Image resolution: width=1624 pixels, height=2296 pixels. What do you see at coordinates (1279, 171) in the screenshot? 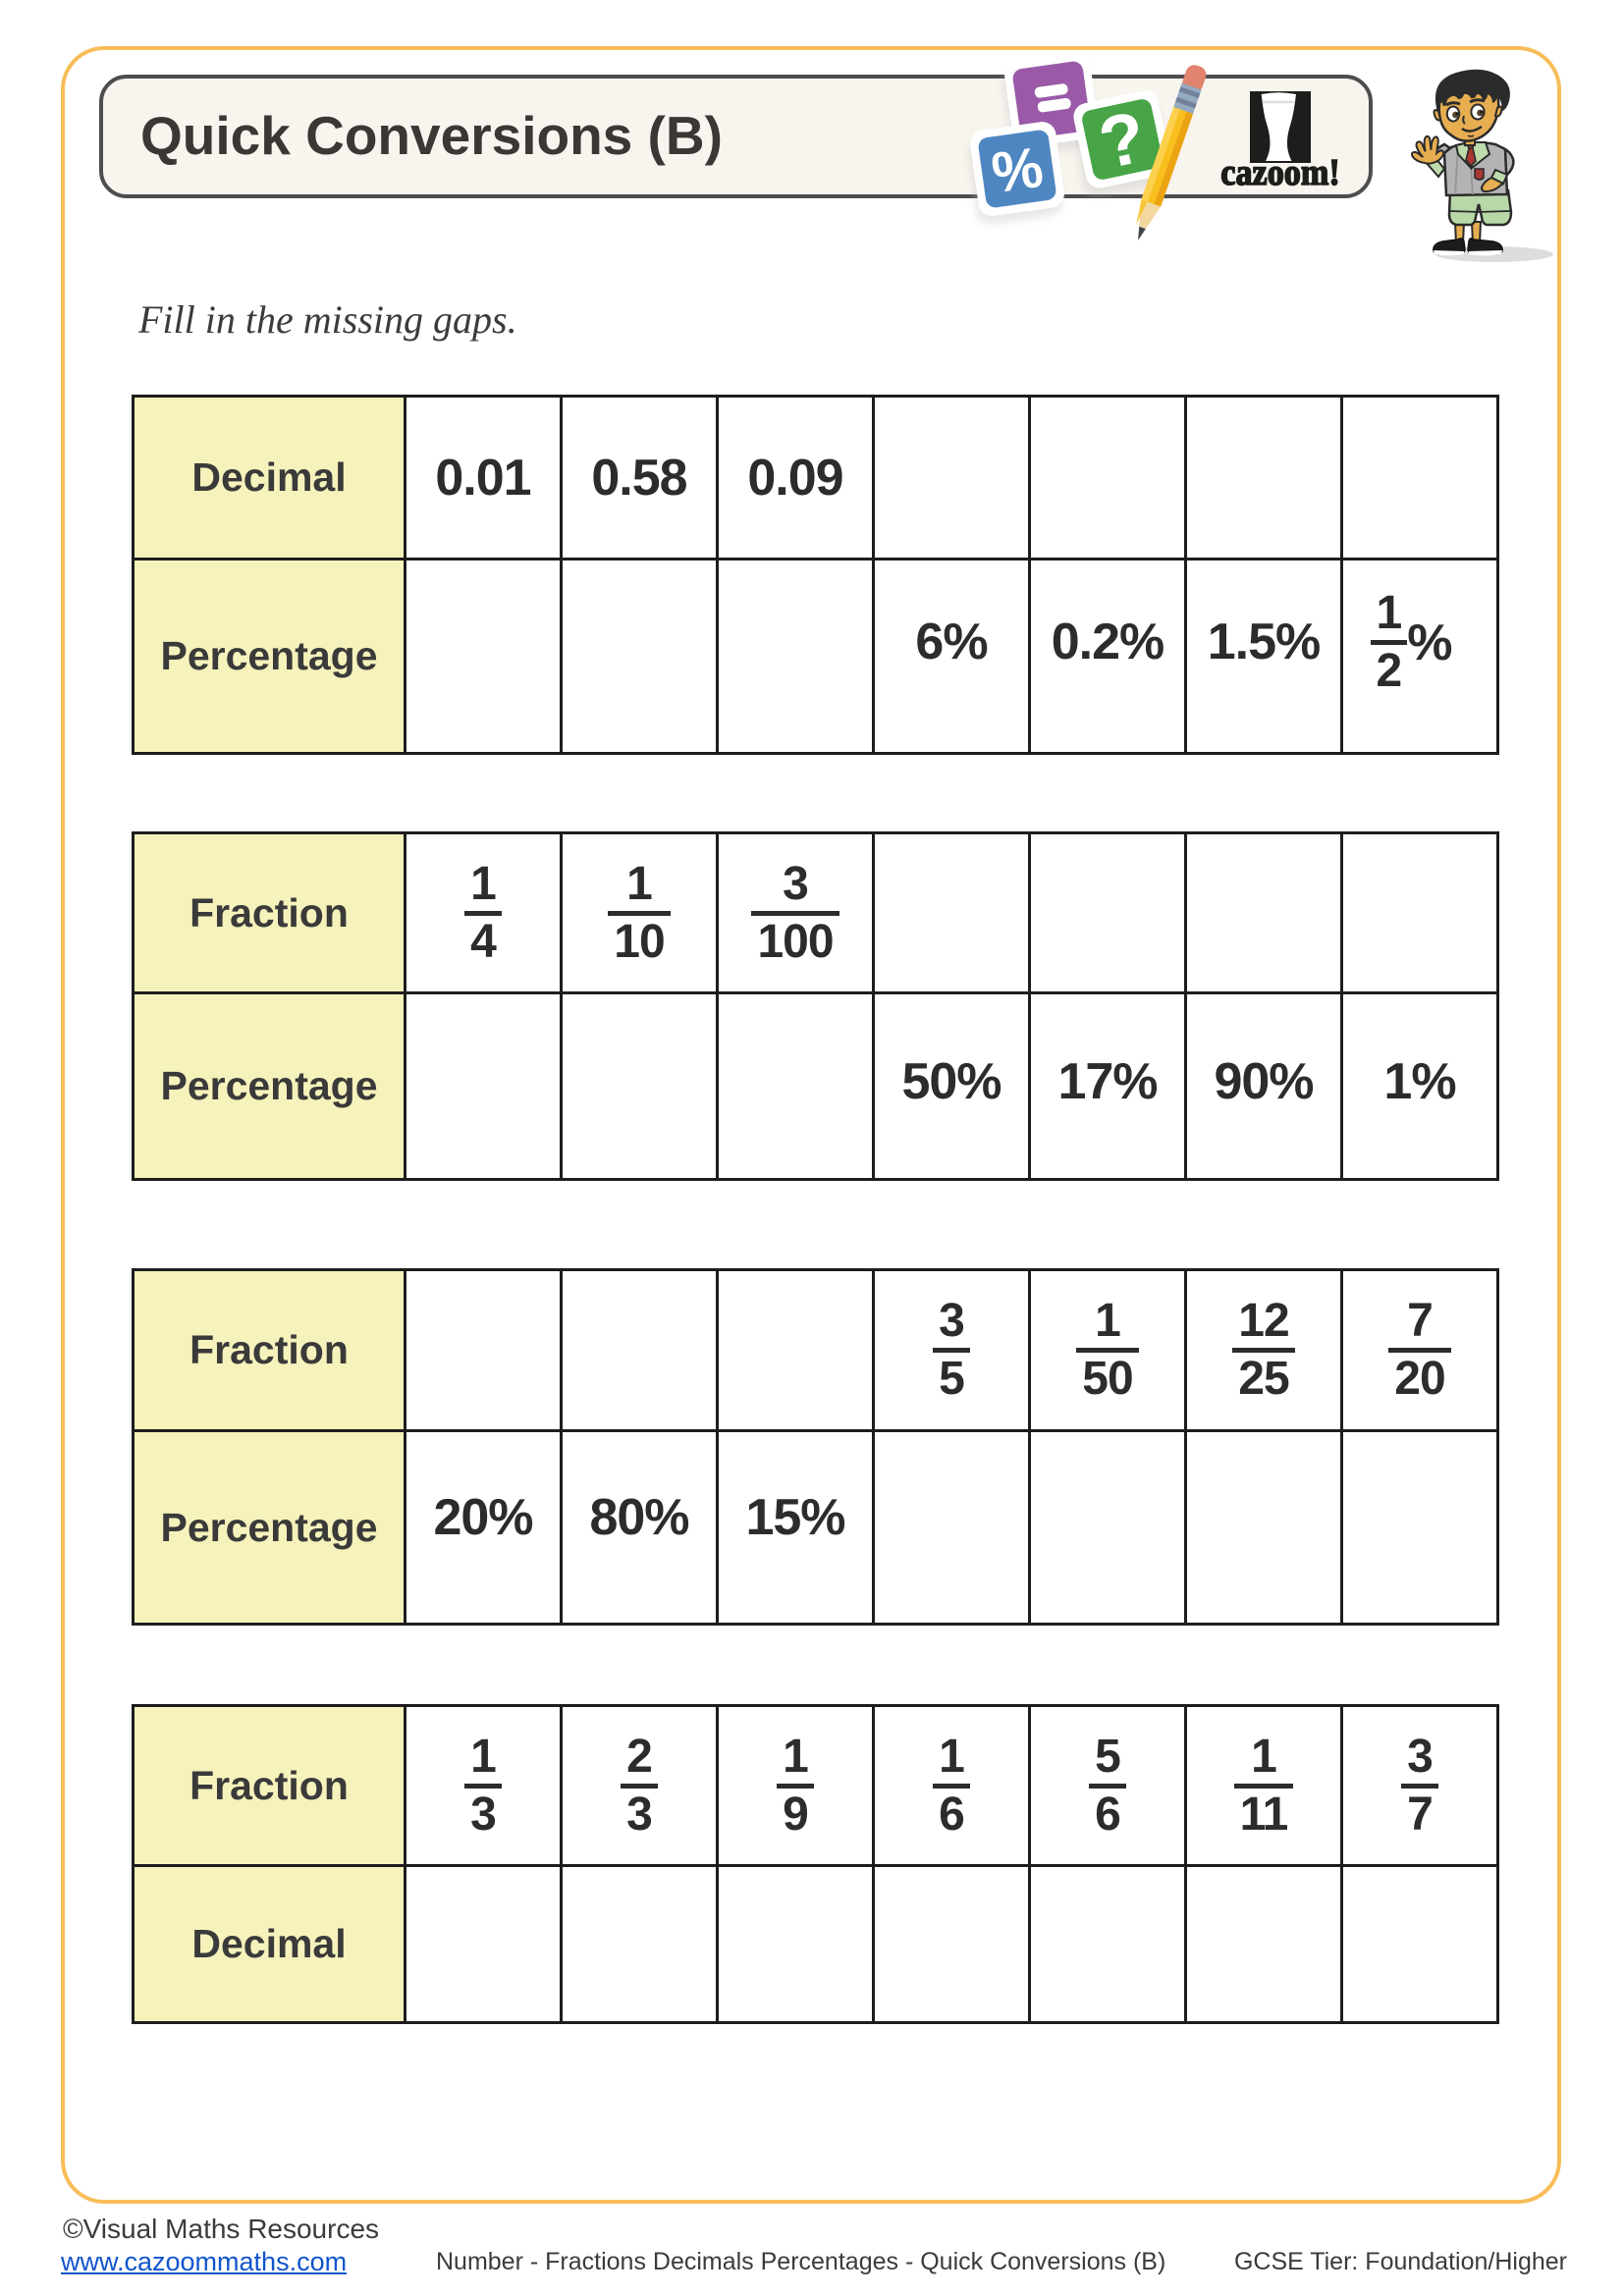
I see `svg-text: cazoom!` at bounding box center [1279, 171].